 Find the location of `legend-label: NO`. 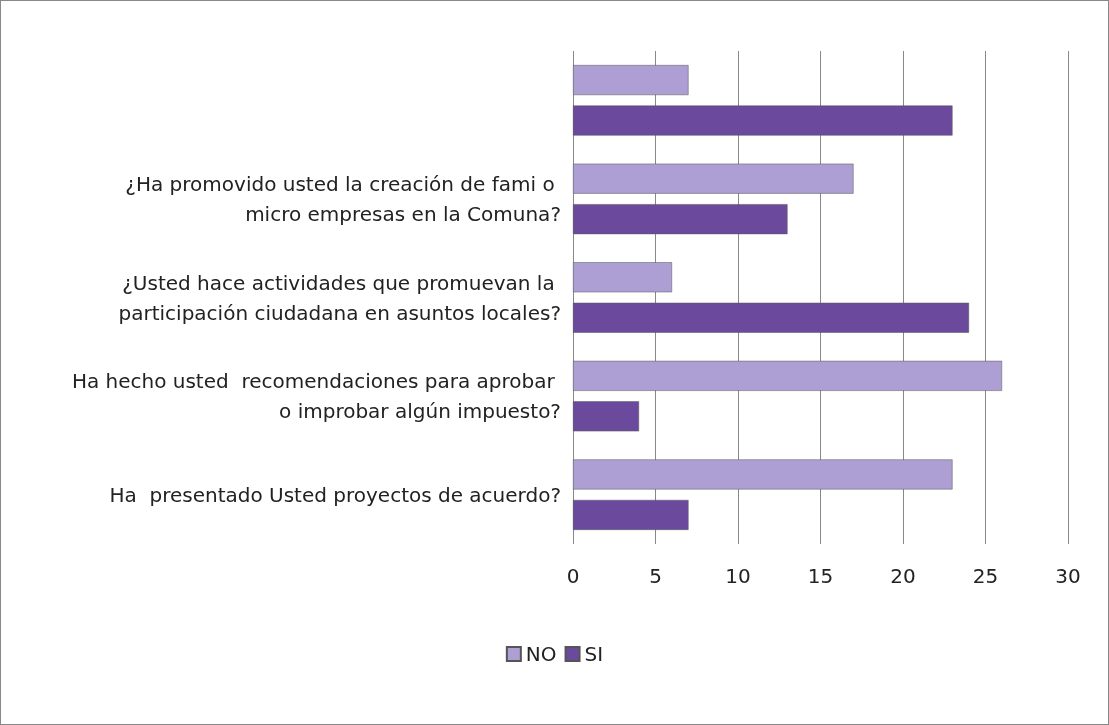

legend-label: NO is located at coordinates (541, 654).